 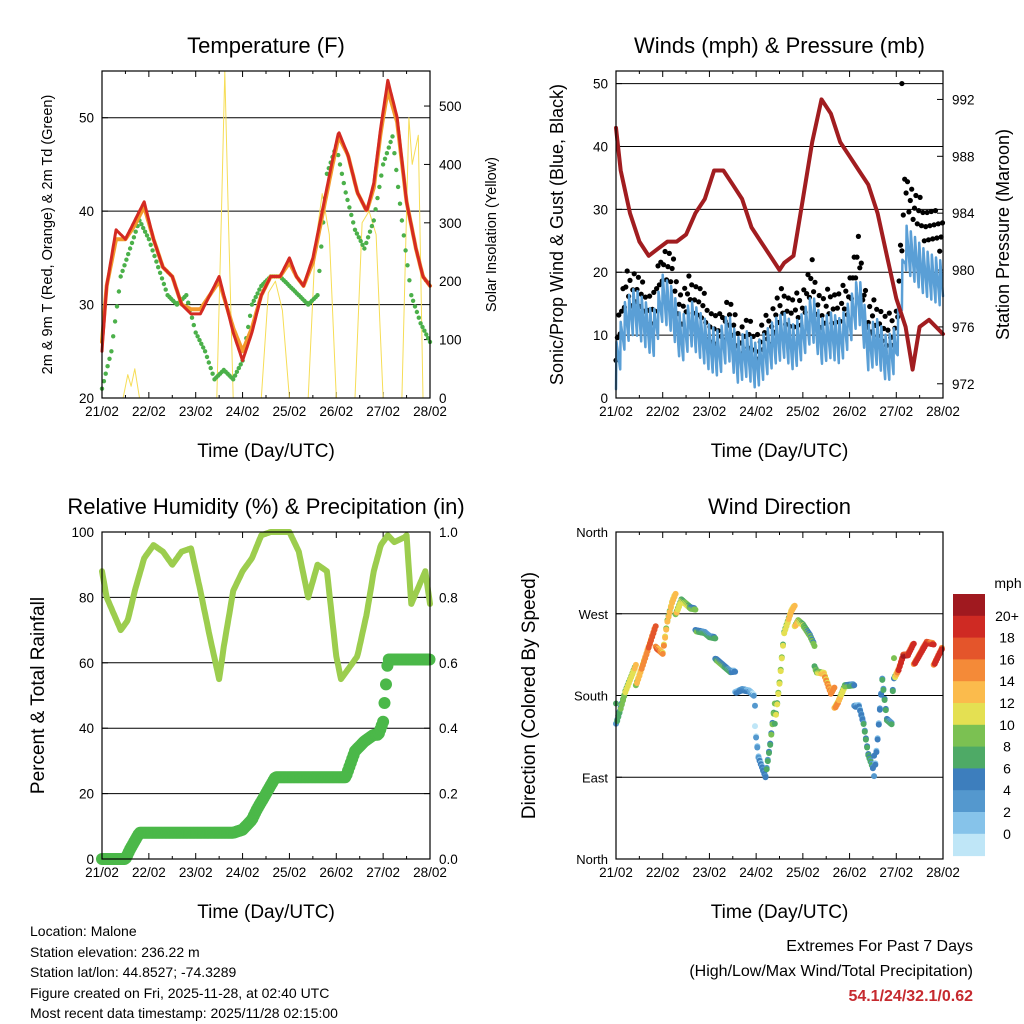 I want to click on humidity-ytick-label: 20, so click(x=86, y=794).